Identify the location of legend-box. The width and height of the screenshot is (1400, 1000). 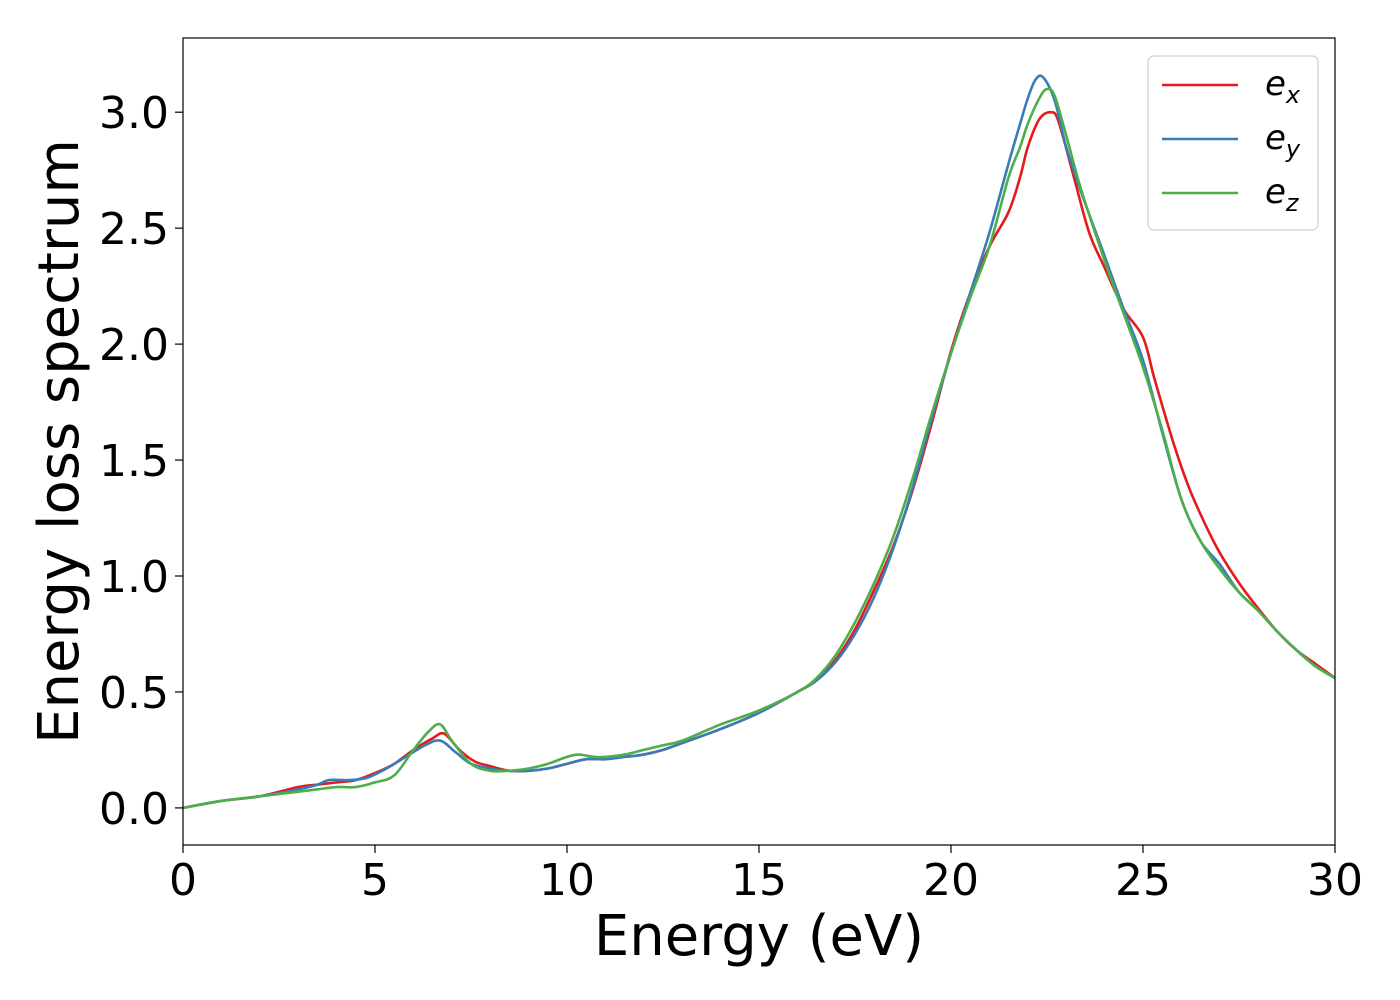
(1233, 143).